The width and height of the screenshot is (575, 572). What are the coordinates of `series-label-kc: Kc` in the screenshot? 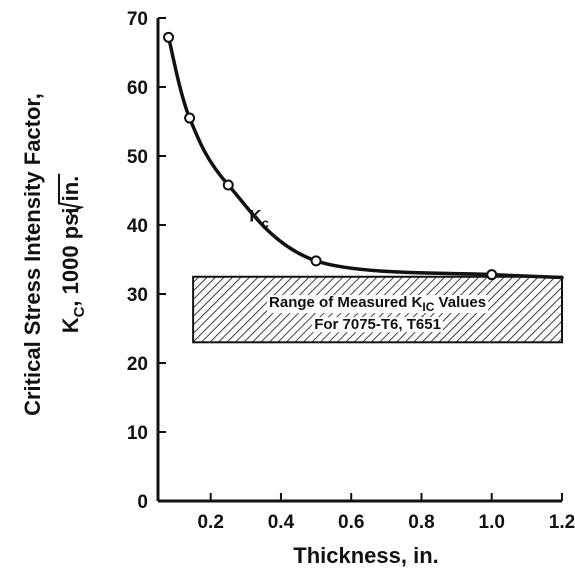 It's located at (259, 219).